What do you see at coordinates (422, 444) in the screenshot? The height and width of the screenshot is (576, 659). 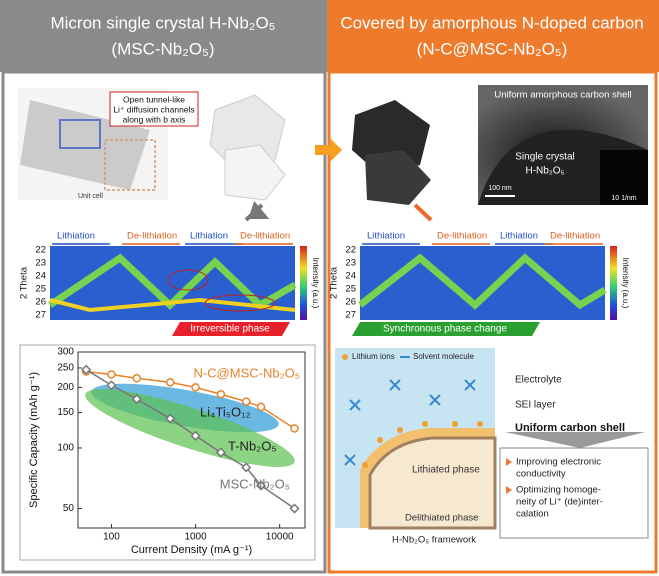 I see `lithium-ions` at bounding box center [422, 444].